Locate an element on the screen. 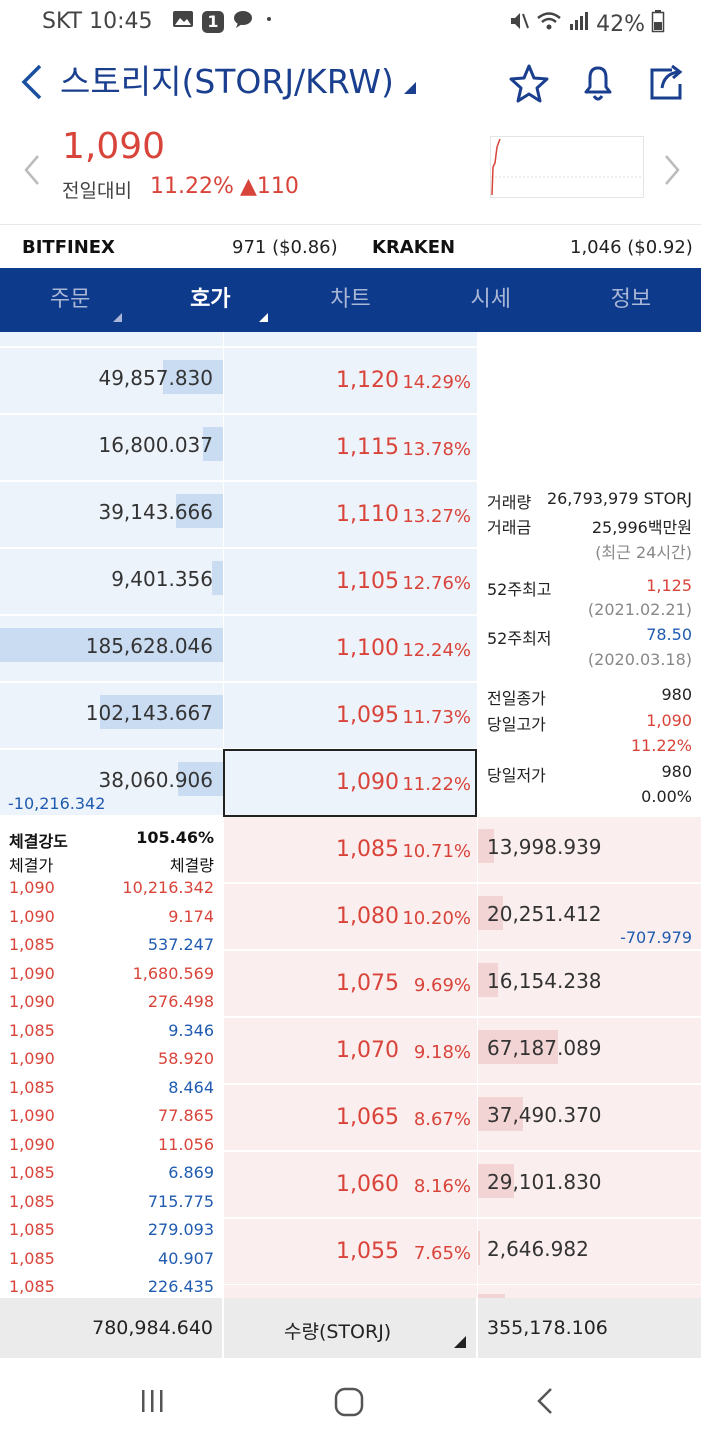  trade-row: 1,090 58.920 is located at coordinates (111, 1061).